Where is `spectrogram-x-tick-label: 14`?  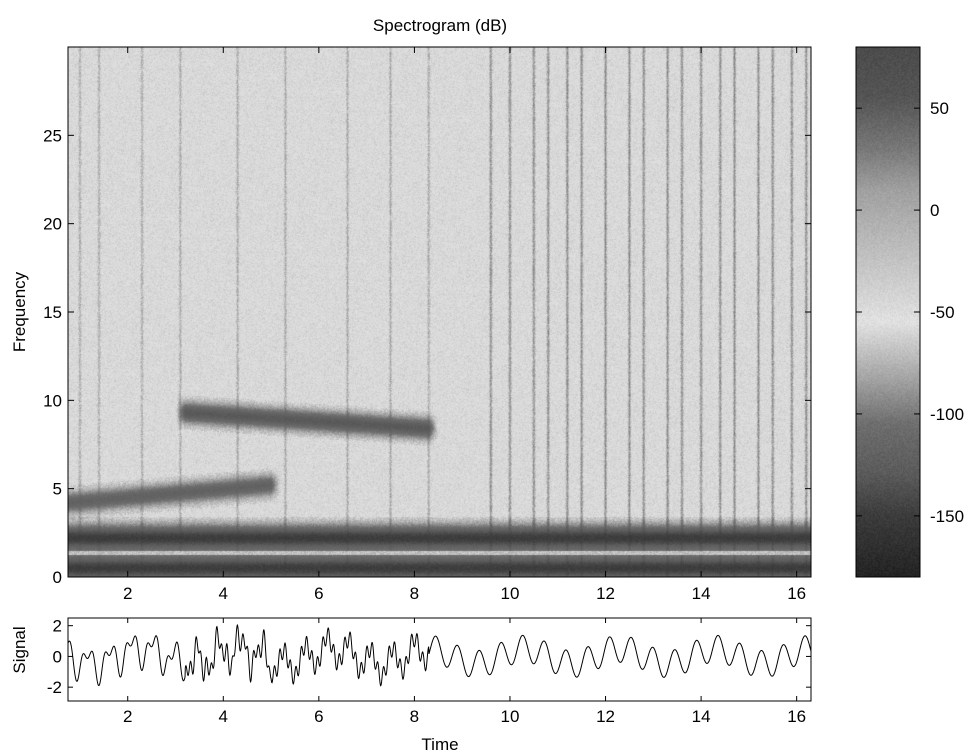 spectrogram-x-tick-label: 14 is located at coordinates (701, 593).